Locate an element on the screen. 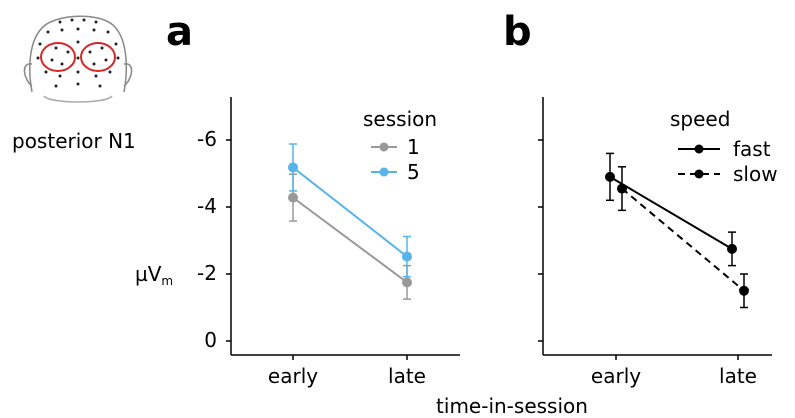 The width and height of the screenshot is (795, 418). panel-letter-a: a is located at coordinates (179, 32).